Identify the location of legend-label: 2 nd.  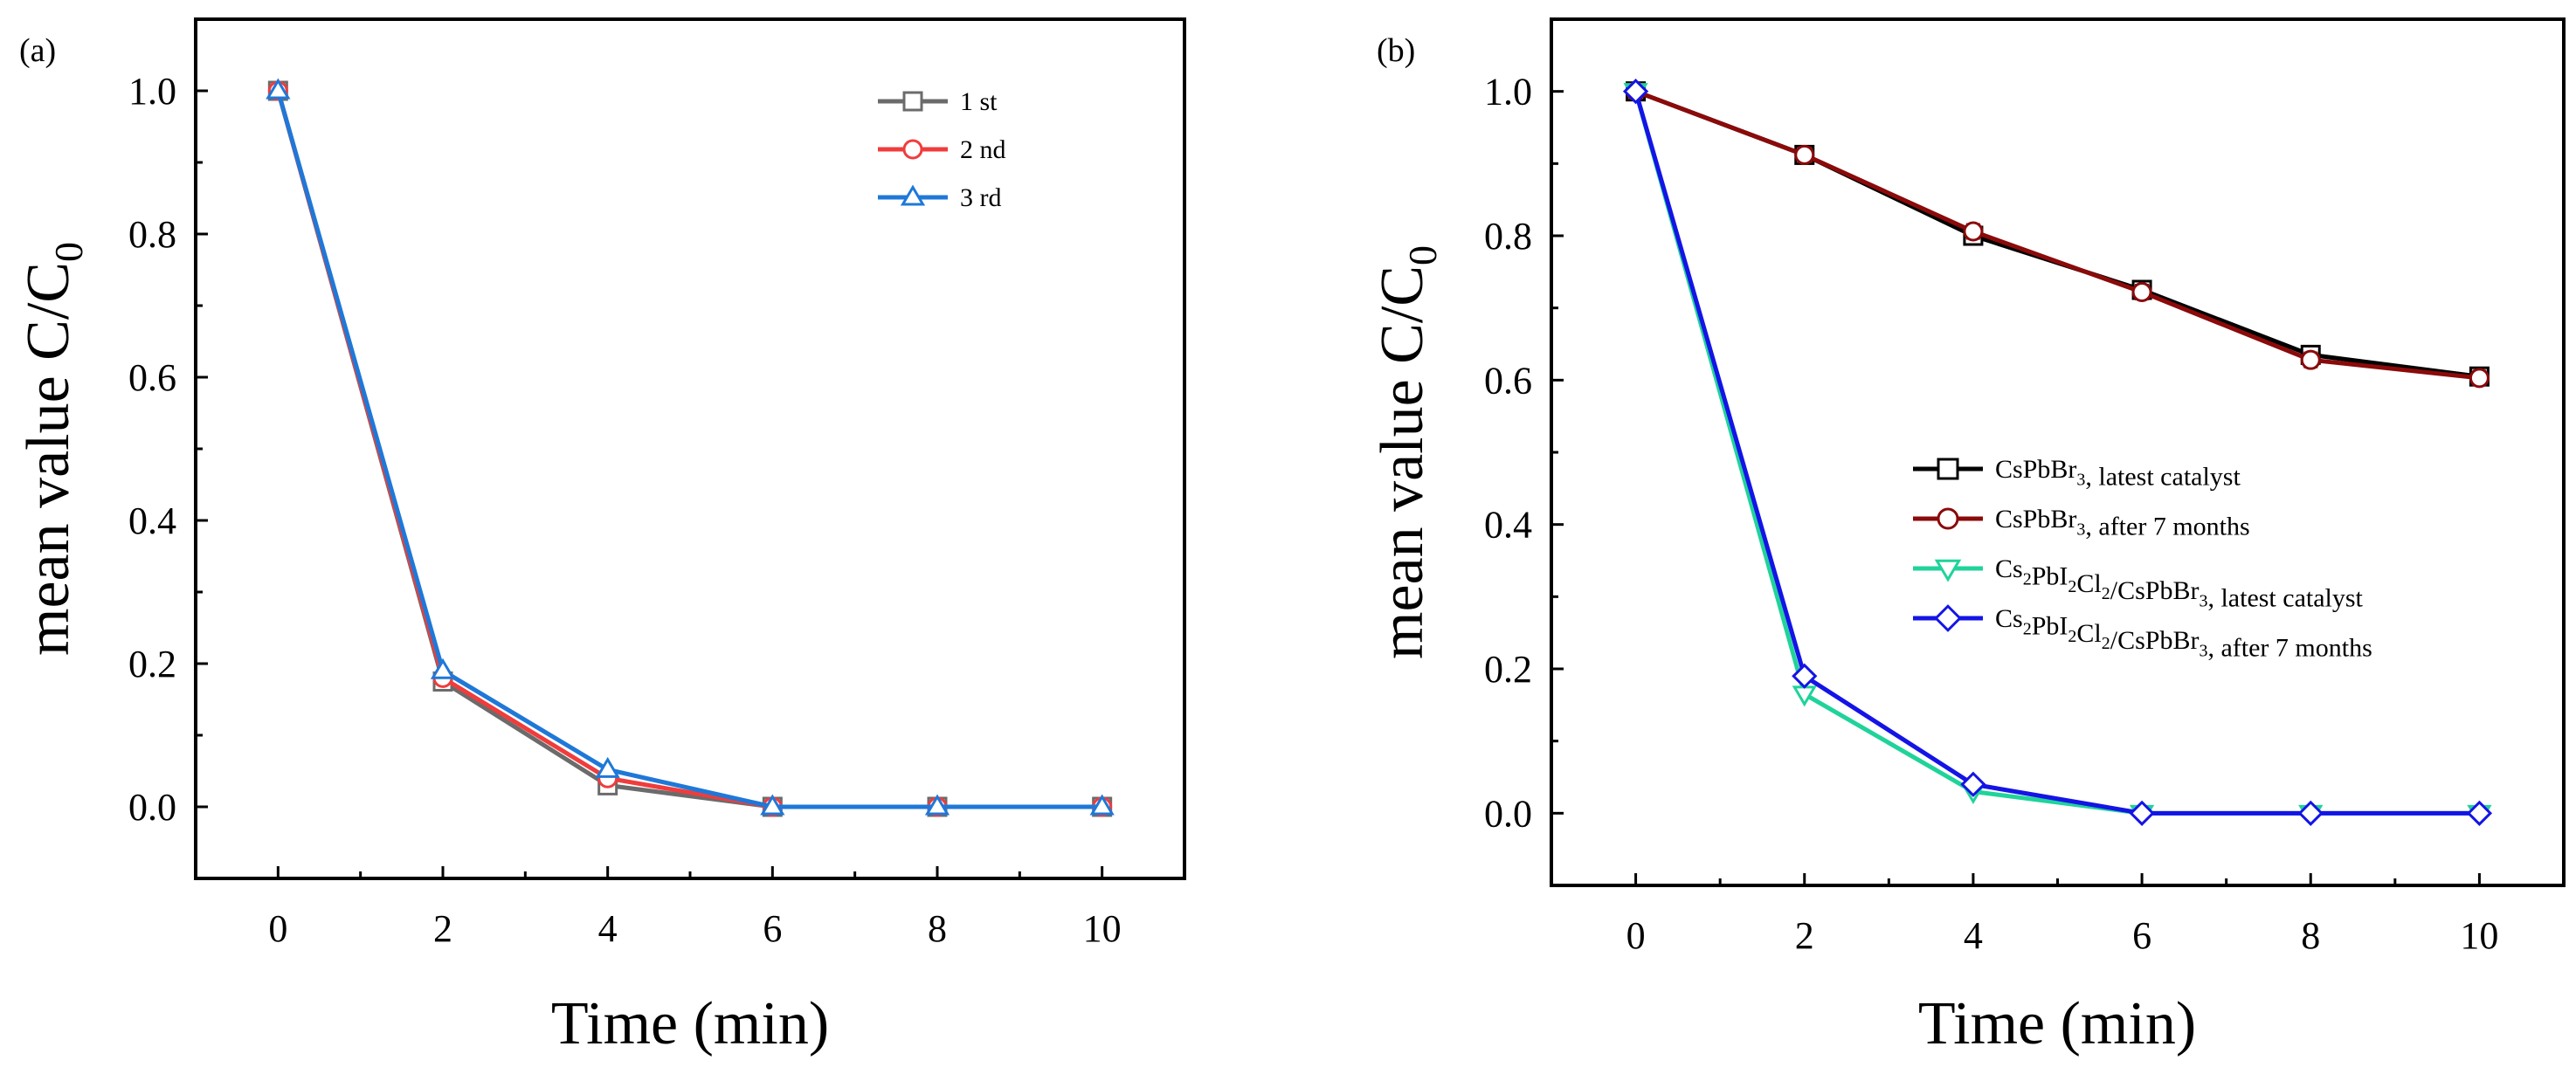
(983, 149).